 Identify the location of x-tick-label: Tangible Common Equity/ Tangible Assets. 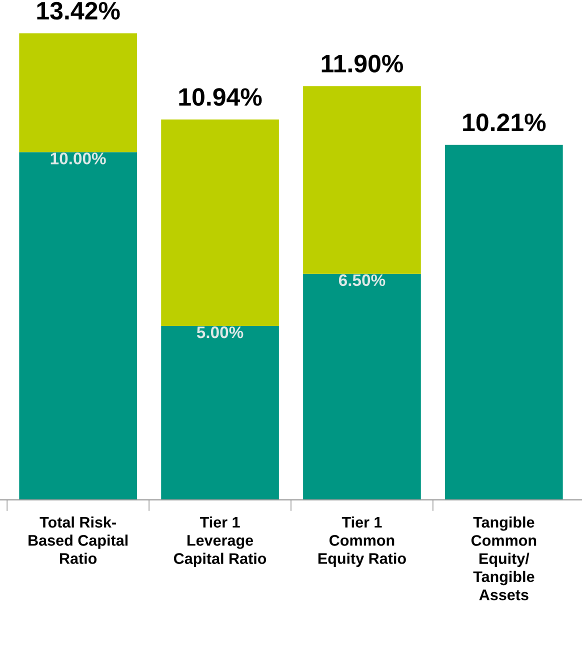
(503, 558).